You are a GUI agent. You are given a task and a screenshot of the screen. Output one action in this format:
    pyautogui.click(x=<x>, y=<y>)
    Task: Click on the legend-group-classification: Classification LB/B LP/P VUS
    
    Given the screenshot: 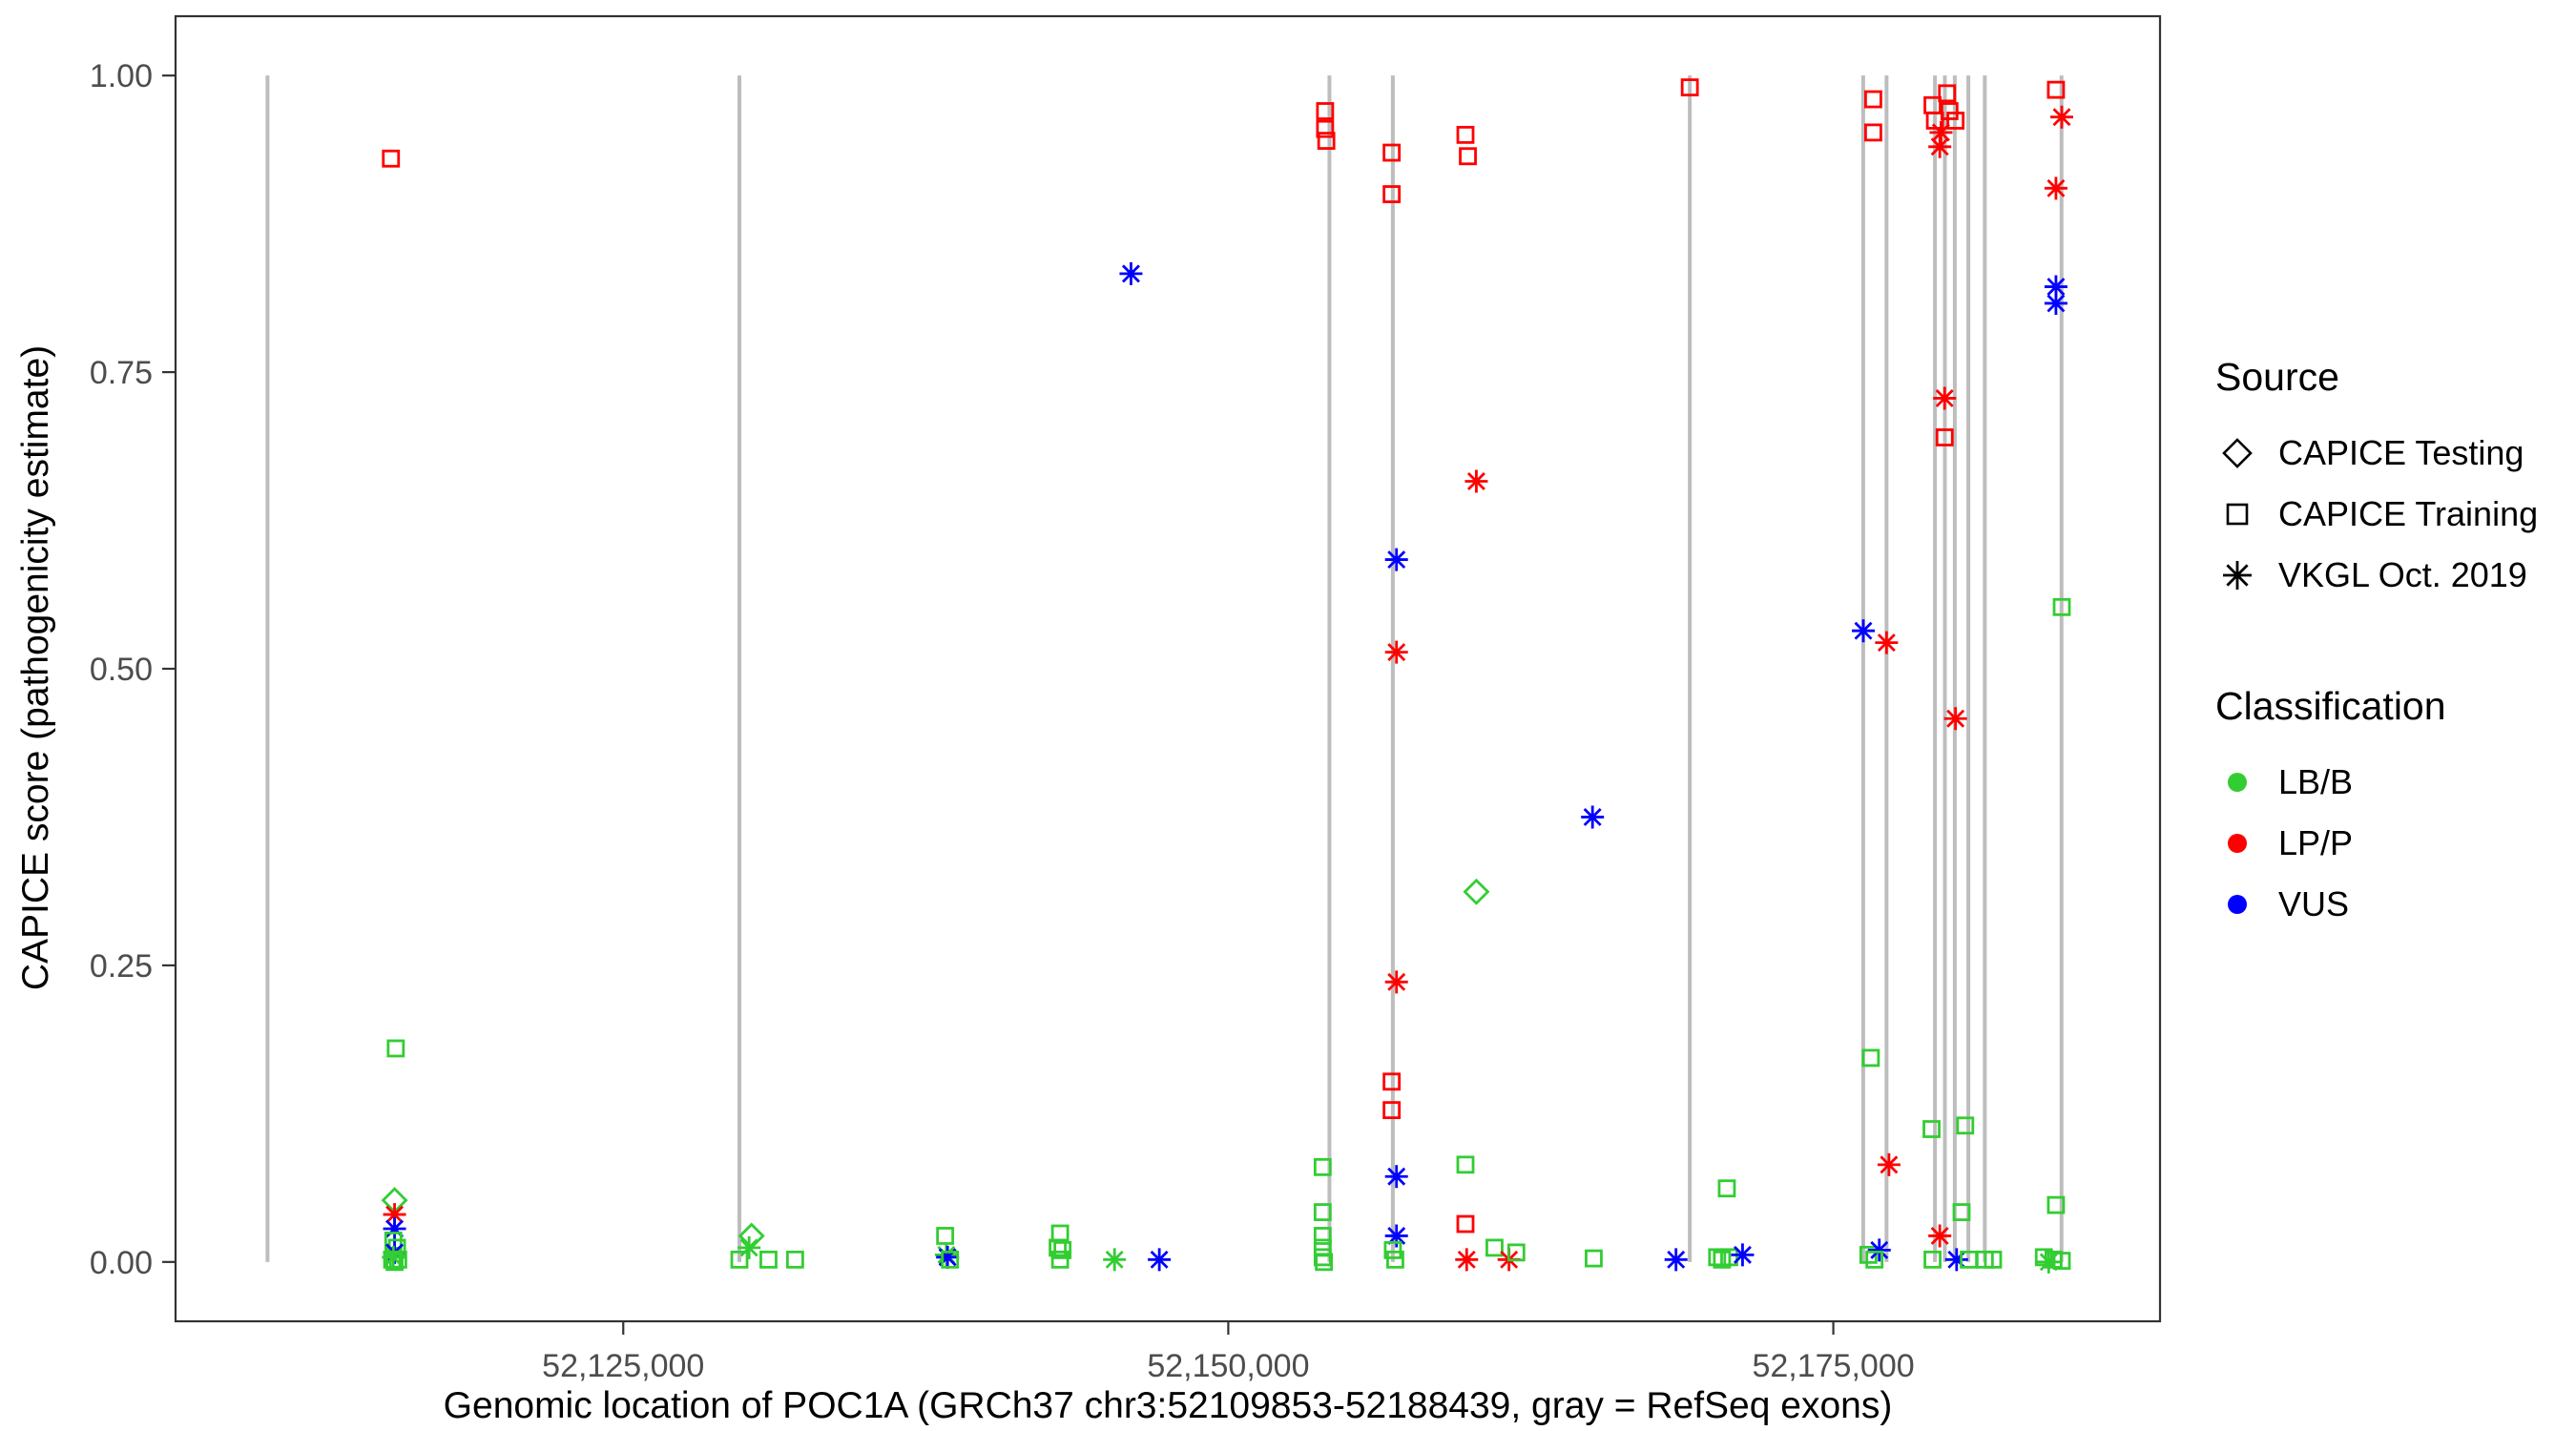 What is the action you would take?
    pyautogui.click(x=2391, y=809)
    